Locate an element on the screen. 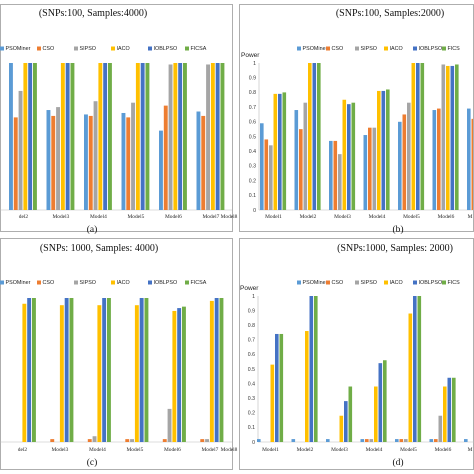  panel-caption: (c) is located at coordinates (92, 462).